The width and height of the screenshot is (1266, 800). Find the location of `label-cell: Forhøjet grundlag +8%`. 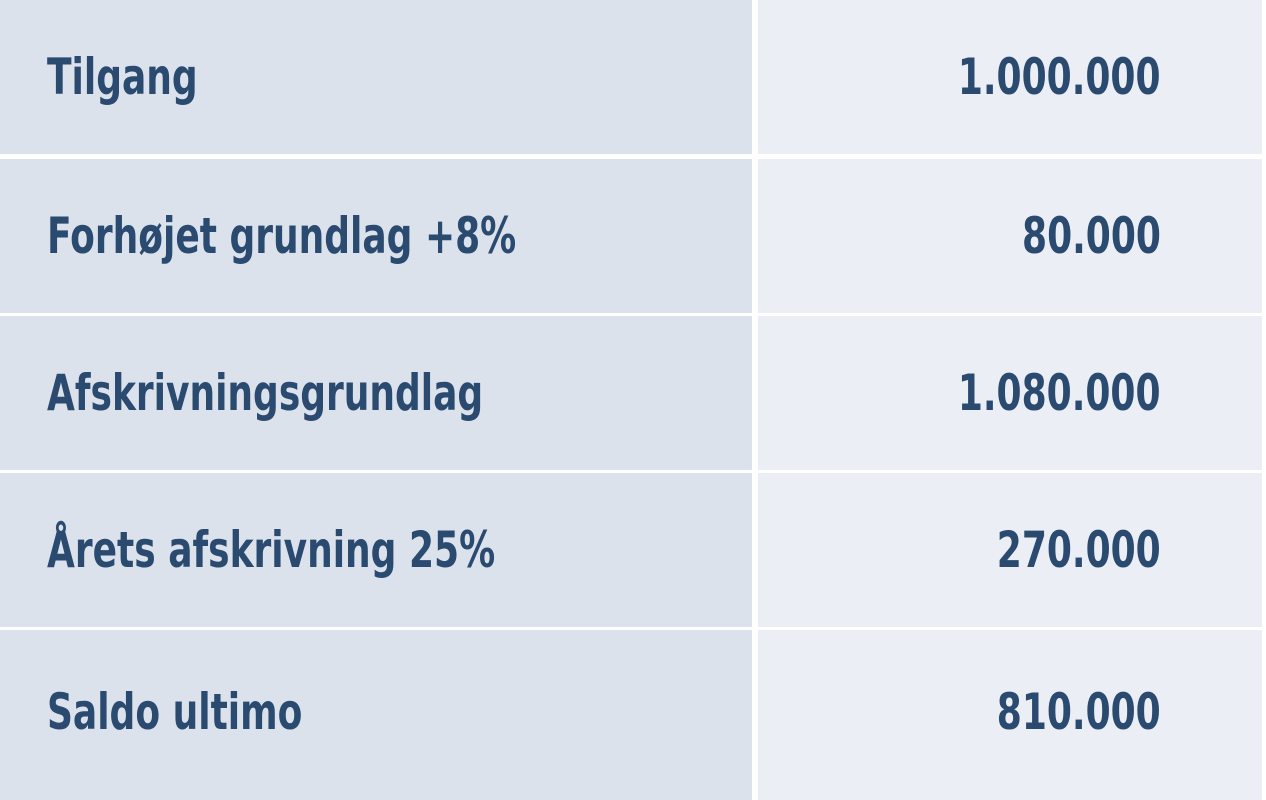

label-cell: Forhøjet grundlag +8% is located at coordinates (376, 236).